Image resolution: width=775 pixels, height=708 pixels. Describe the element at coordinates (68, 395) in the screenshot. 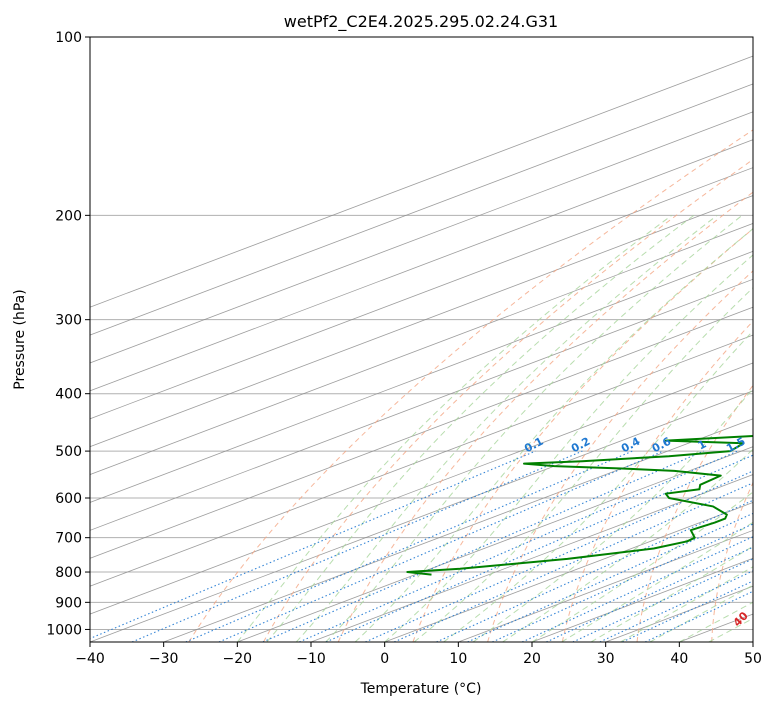

I see `y-tick-label: 400` at that location.